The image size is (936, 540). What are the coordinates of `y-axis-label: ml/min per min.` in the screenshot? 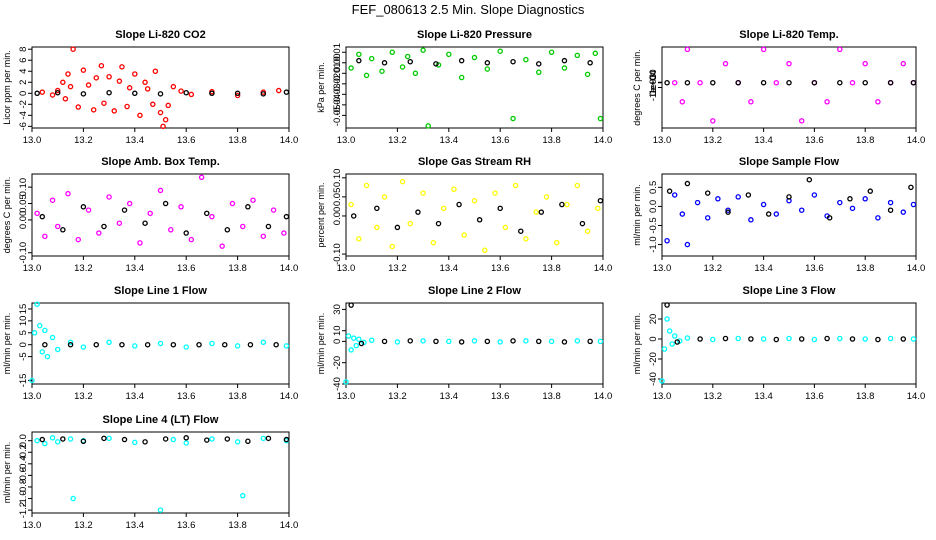 It's located at (321, 344).